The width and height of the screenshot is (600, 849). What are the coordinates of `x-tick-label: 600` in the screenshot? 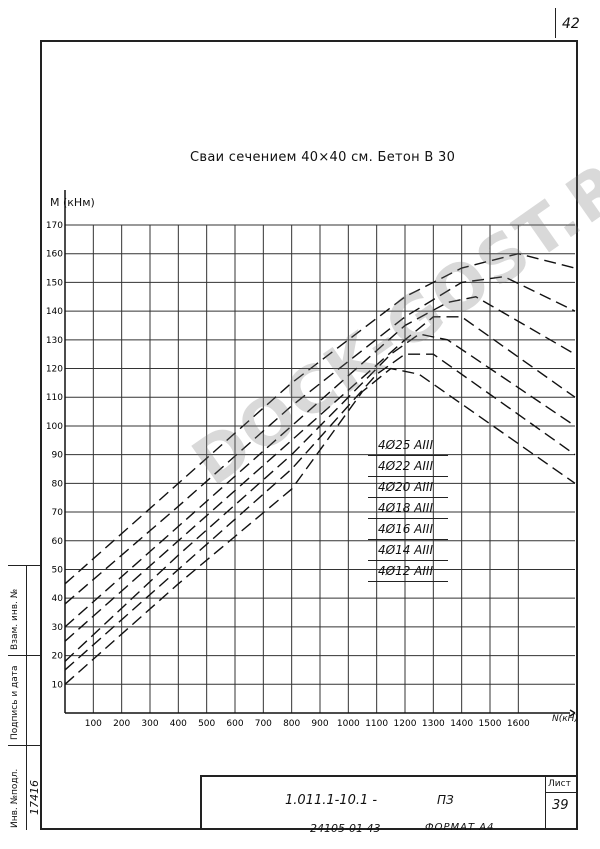 It's located at (234, 724).